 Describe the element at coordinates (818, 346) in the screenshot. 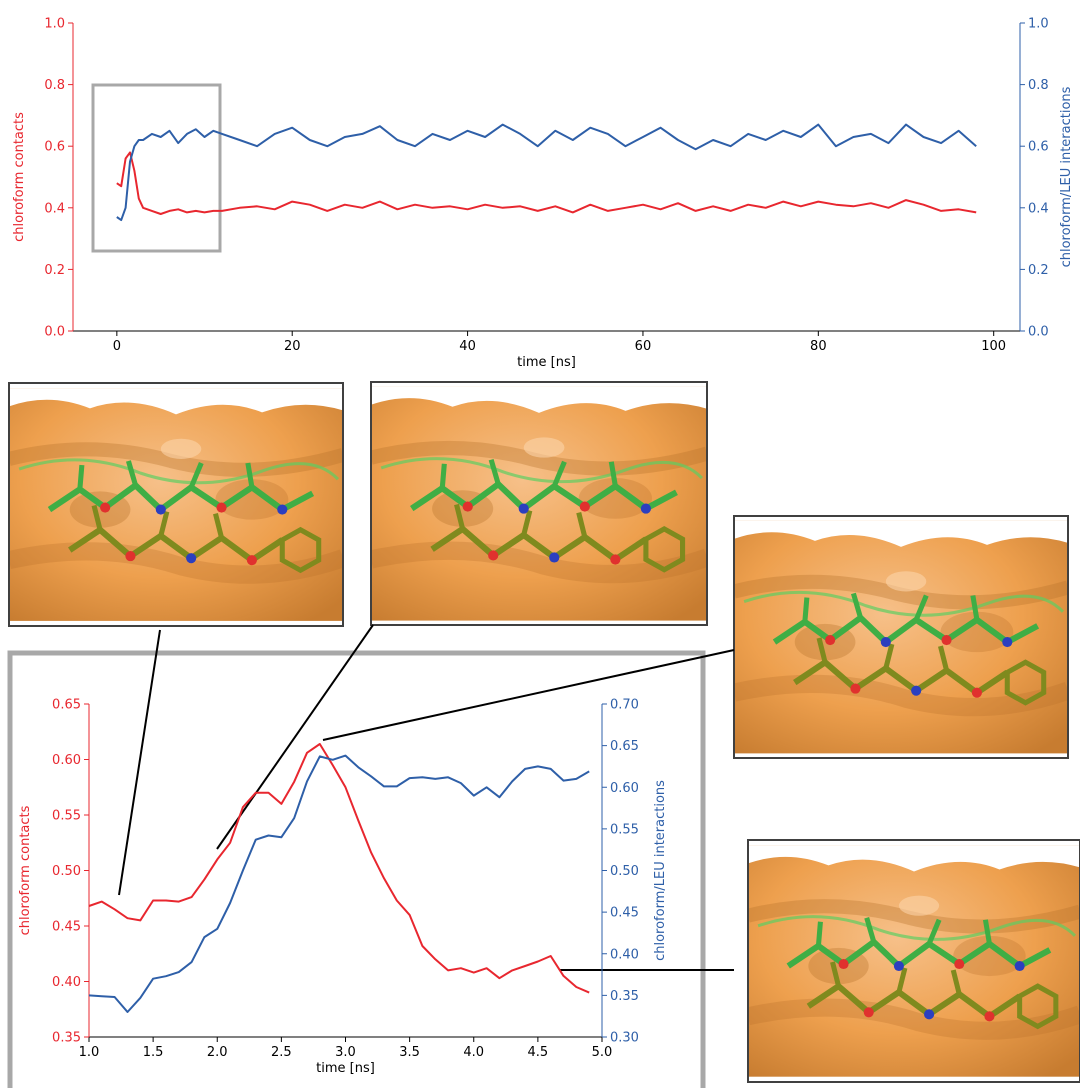

I see `x-tick-label: 80` at that location.